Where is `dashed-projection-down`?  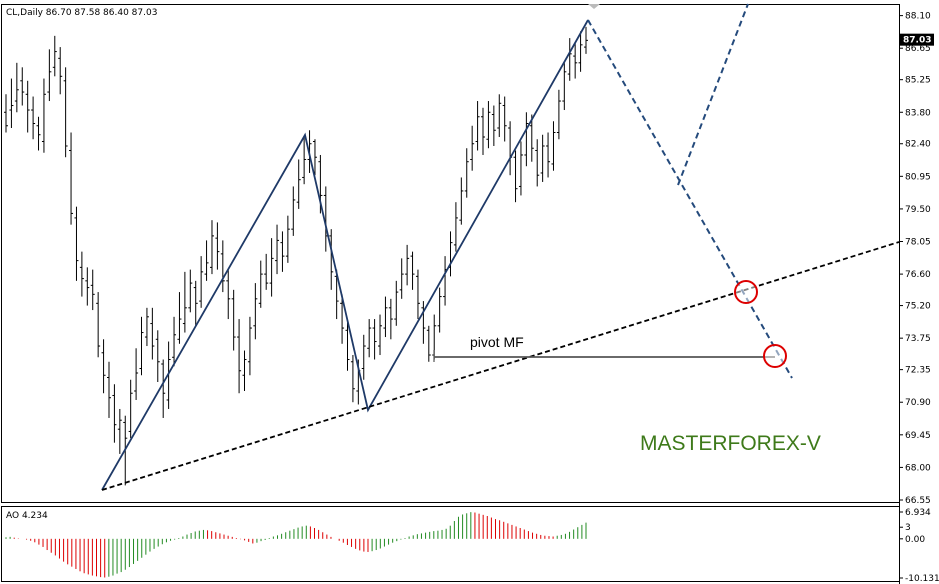
dashed-projection-down is located at coordinates (690, 199).